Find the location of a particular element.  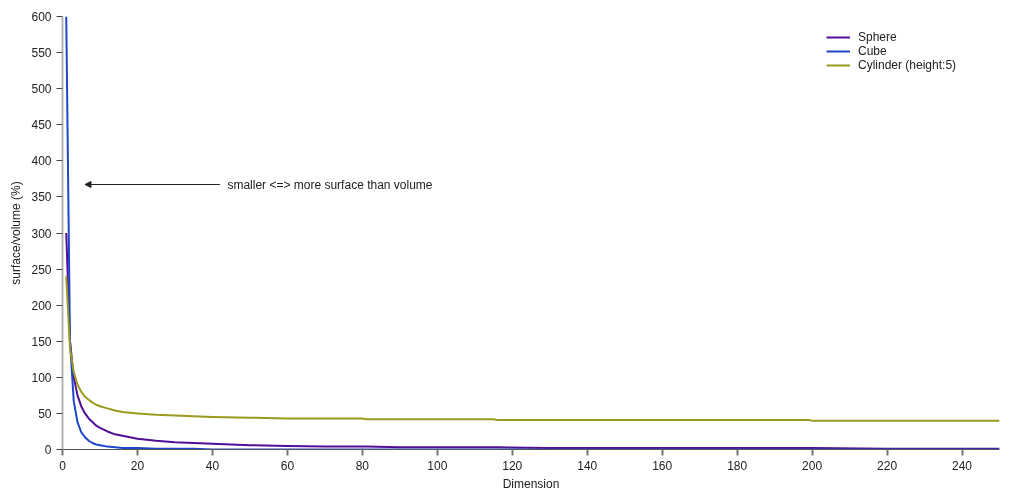

x-tick-label: 180 is located at coordinates (737, 465).